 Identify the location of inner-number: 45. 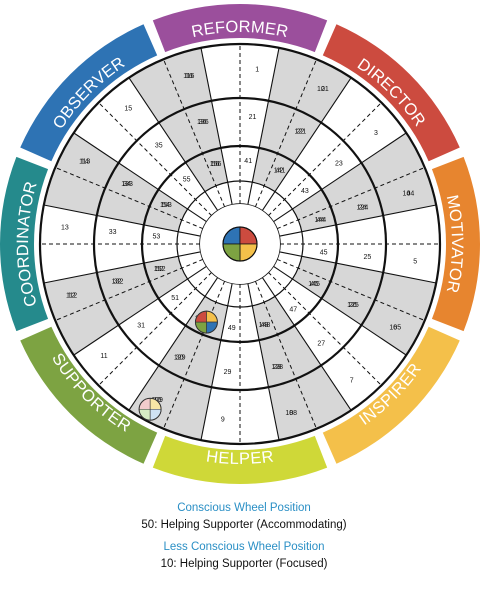
(324, 253).